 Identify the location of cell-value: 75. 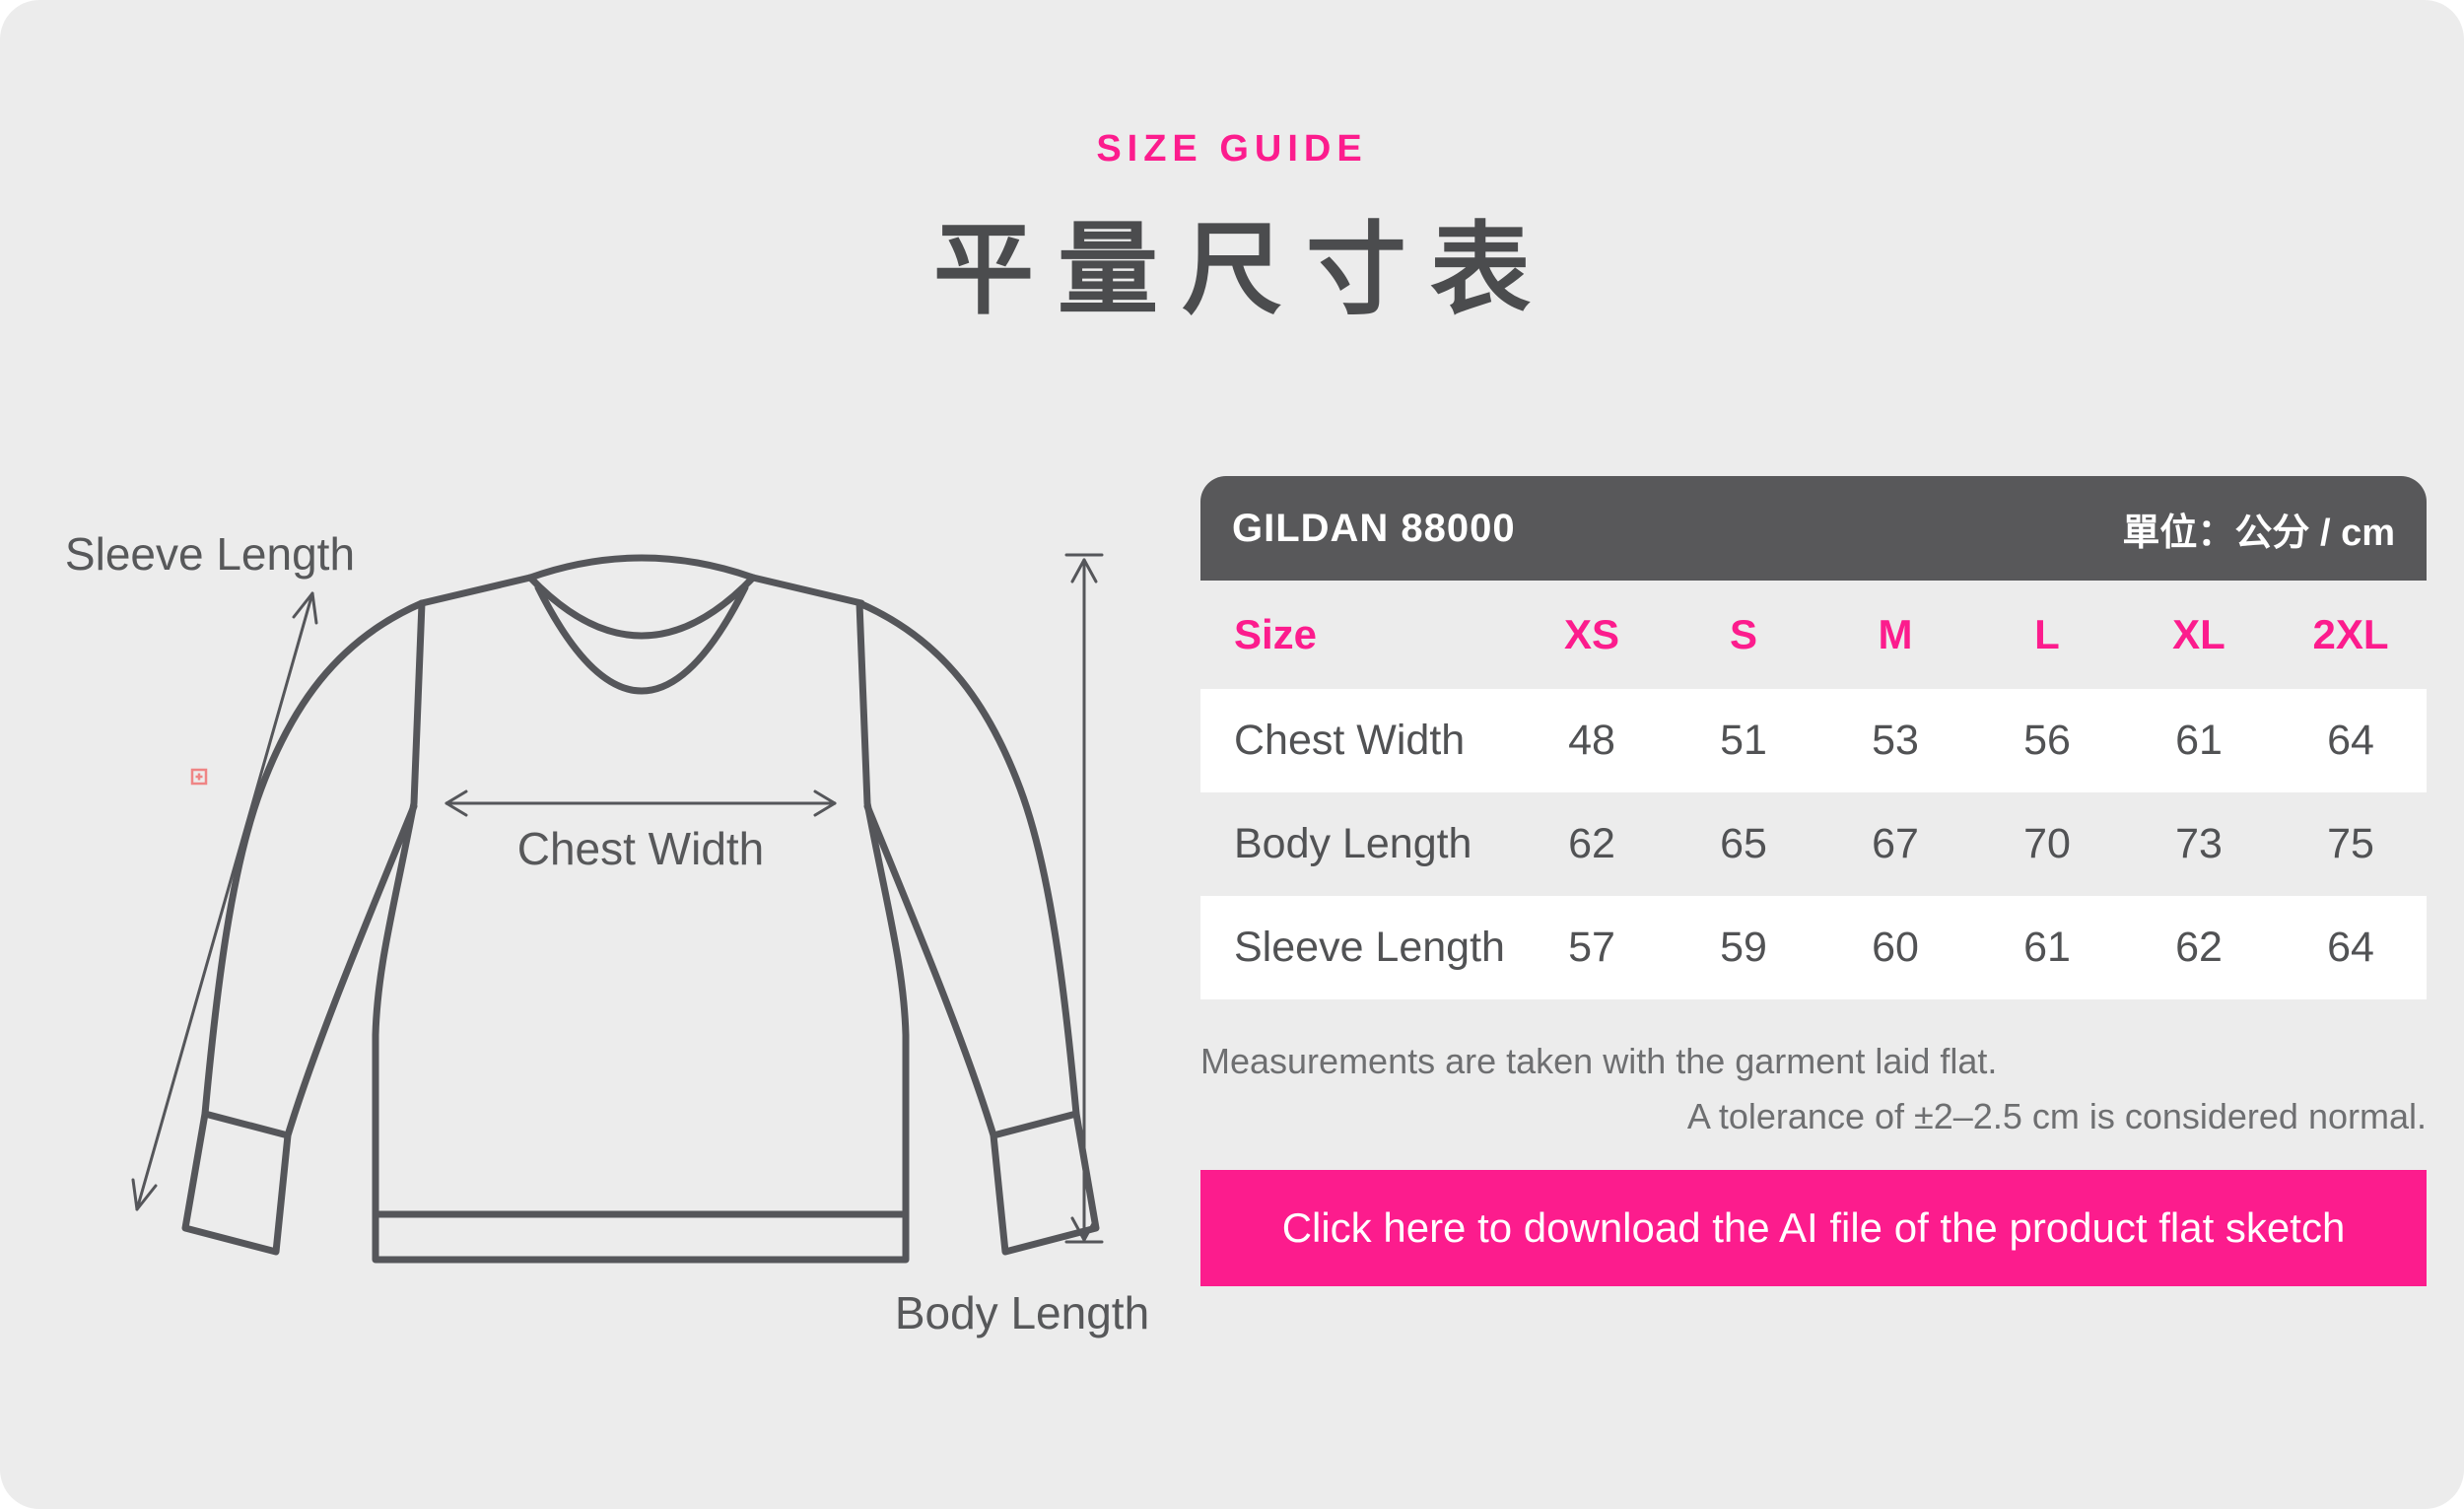
(2350, 843).